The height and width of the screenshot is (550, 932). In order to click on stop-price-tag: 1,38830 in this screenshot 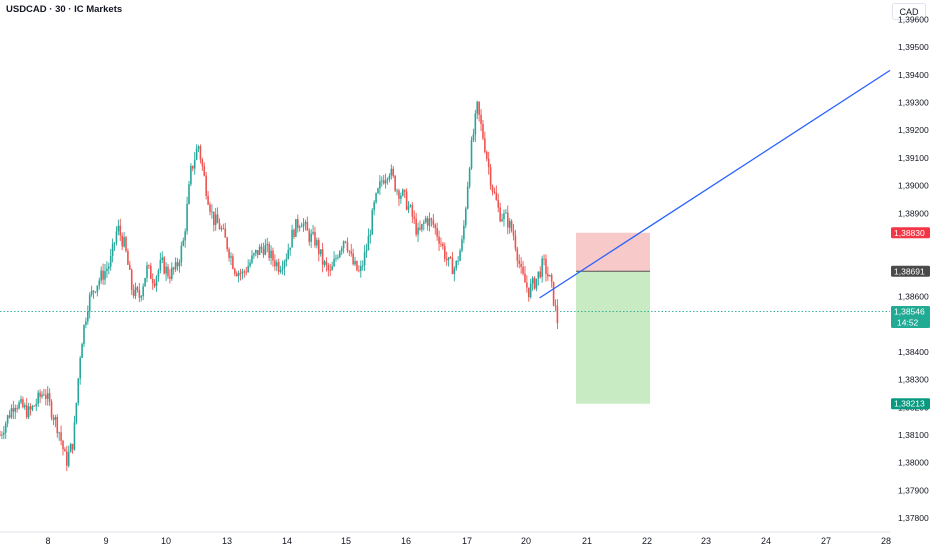, I will do `click(909, 233)`.